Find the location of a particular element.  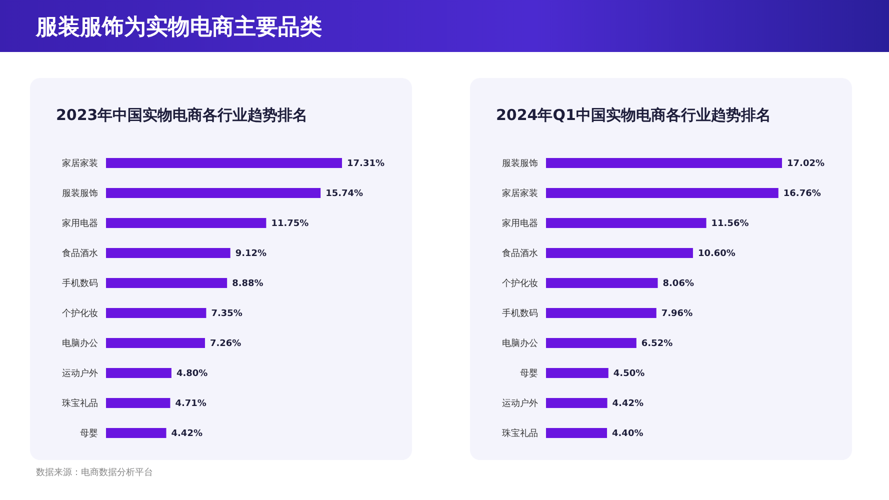

chart-title: 2024年Q1中国实物电商各行业趋势排名 is located at coordinates (633, 115).